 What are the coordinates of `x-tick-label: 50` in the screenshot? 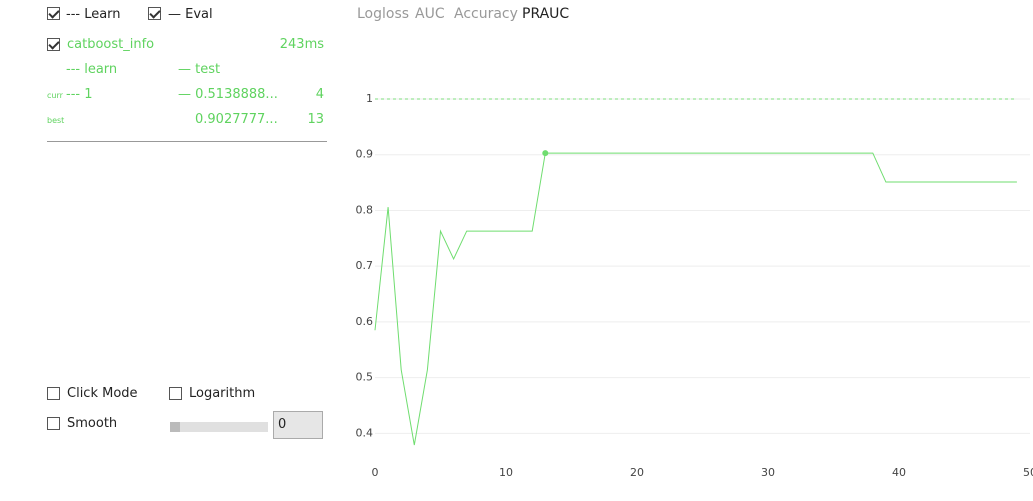 It's located at (1028, 472).